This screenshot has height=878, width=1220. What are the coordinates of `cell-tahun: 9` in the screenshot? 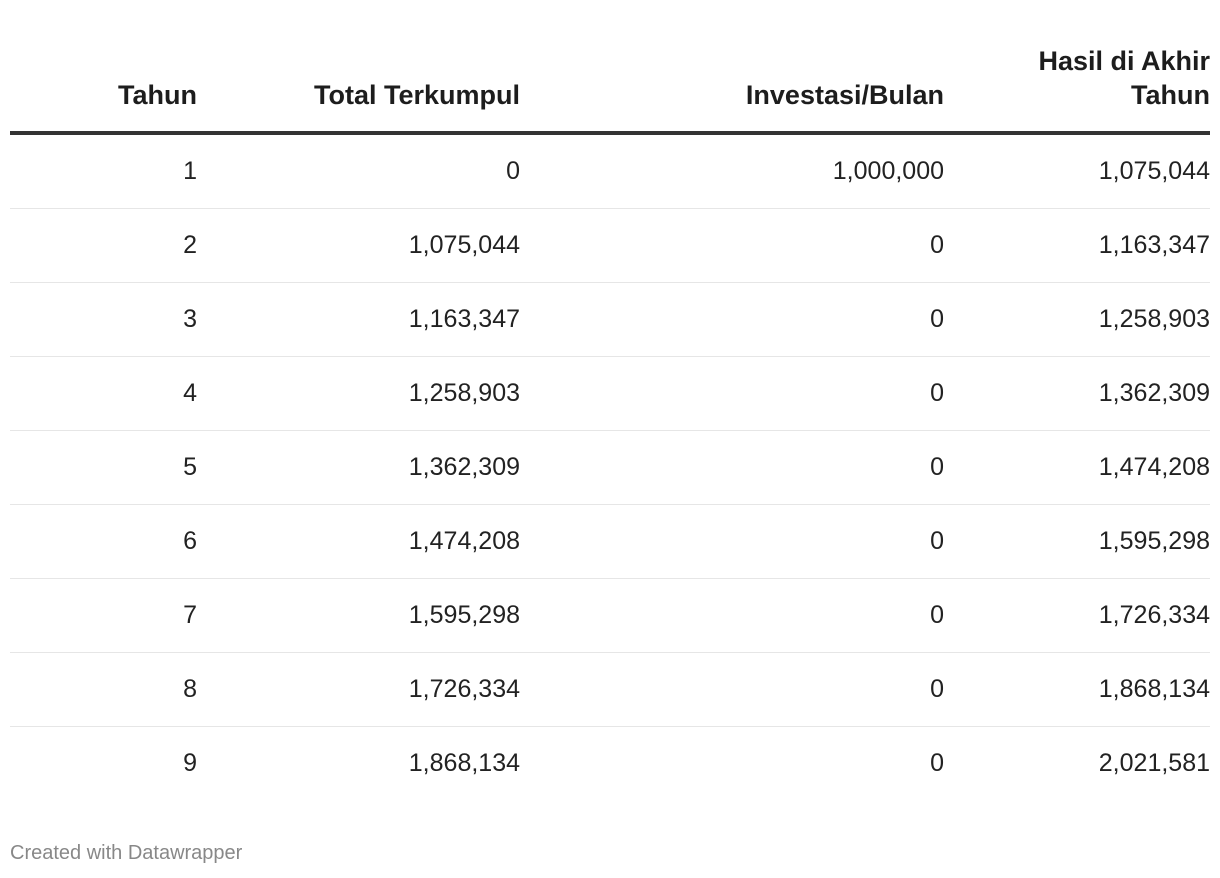 It's located at (190, 763).